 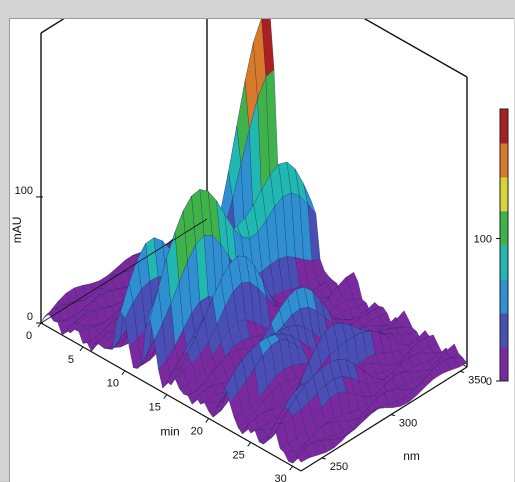 I want to click on x-tick-label: 10, so click(x=113, y=384).